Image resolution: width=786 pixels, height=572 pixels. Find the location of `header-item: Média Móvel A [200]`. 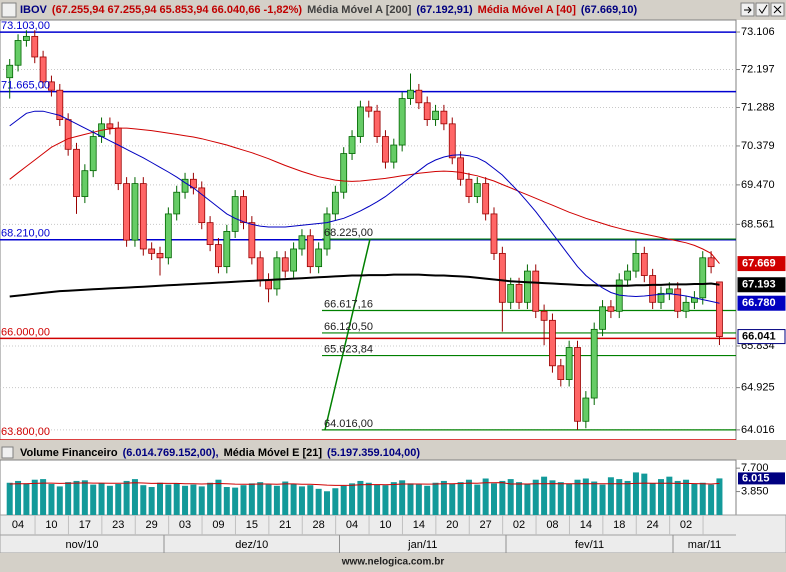

header-item: Média Móvel A [200] is located at coordinates (359, 10).